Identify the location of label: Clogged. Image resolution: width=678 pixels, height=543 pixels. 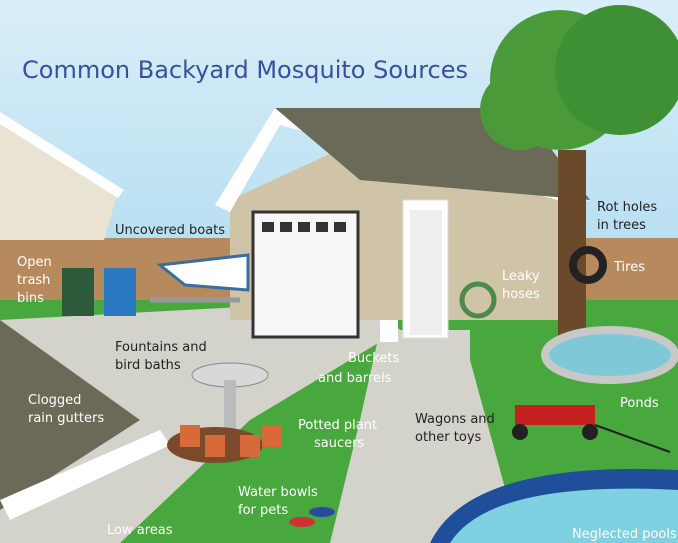
(54, 400).